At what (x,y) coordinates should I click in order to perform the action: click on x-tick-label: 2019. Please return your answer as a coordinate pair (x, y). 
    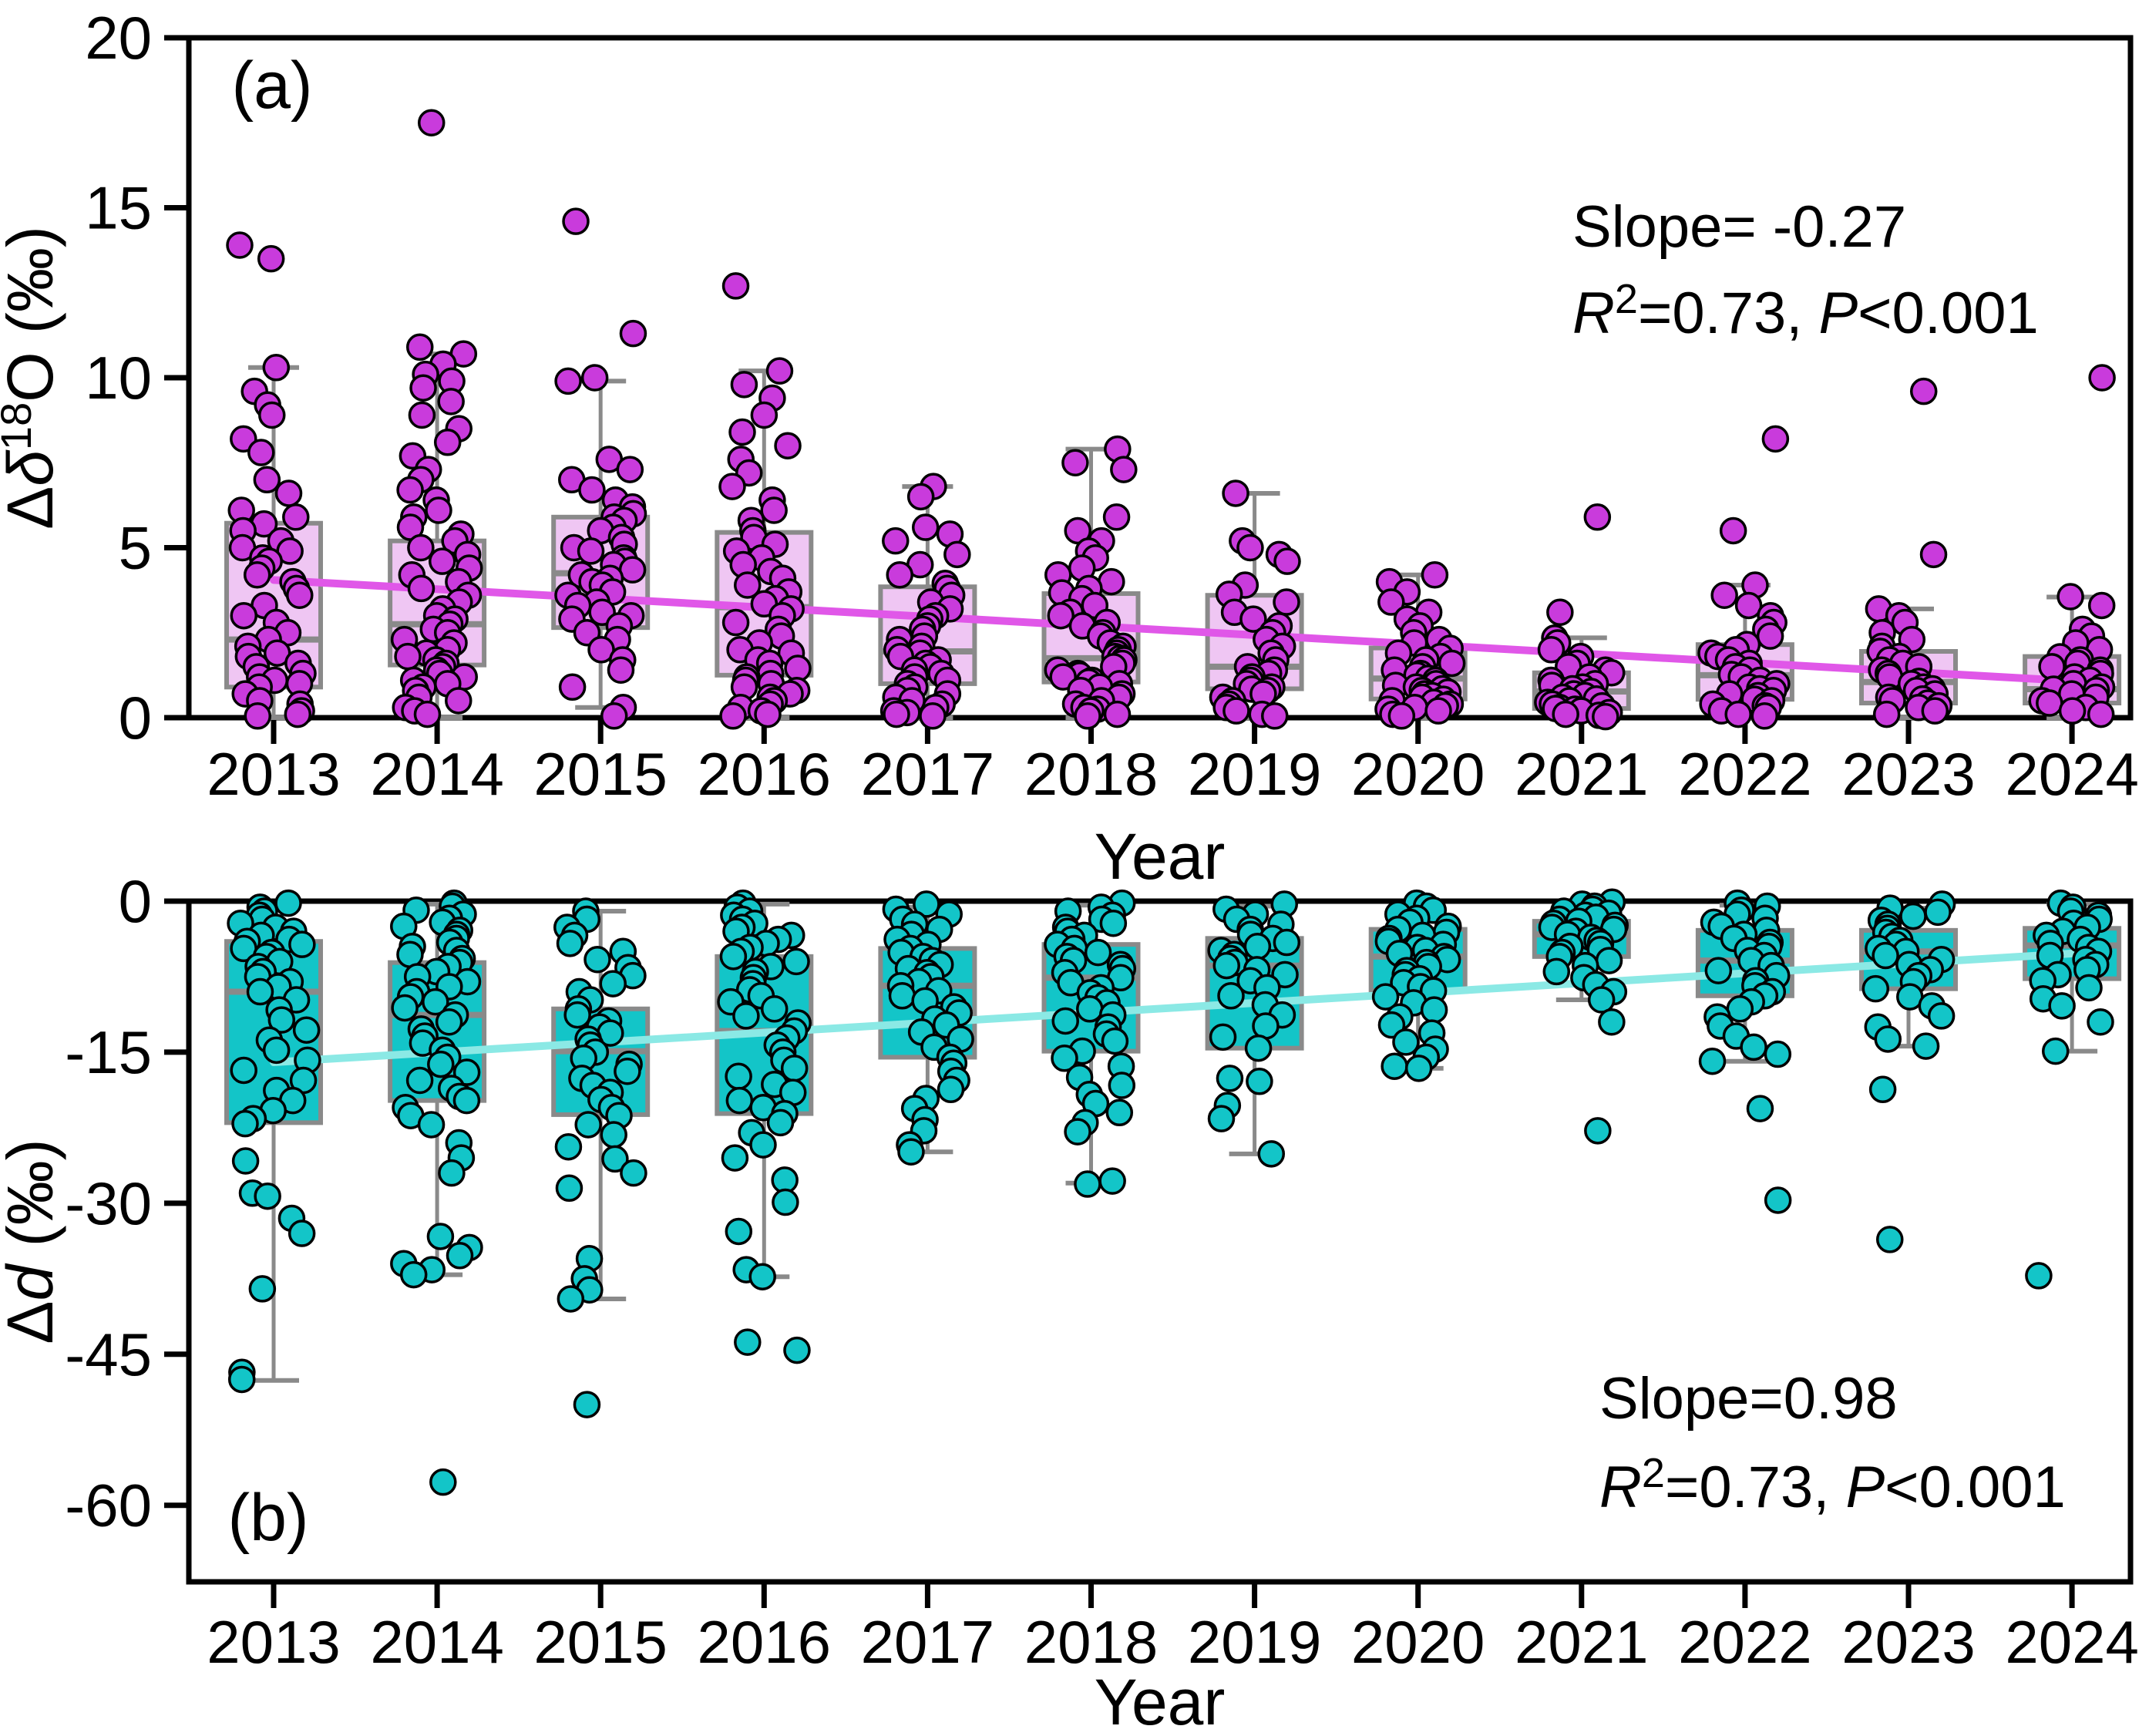
    Looking at the image, I should click on (1255, 1642).